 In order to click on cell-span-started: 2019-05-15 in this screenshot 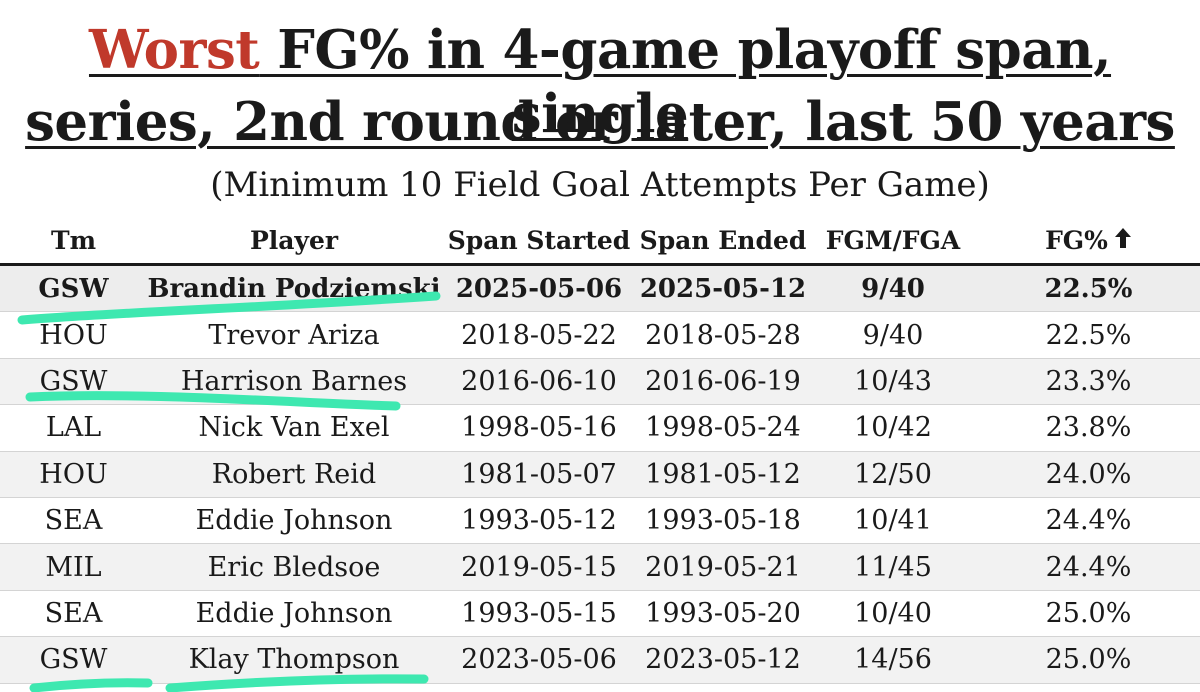, I will do `click(539, 567)`.